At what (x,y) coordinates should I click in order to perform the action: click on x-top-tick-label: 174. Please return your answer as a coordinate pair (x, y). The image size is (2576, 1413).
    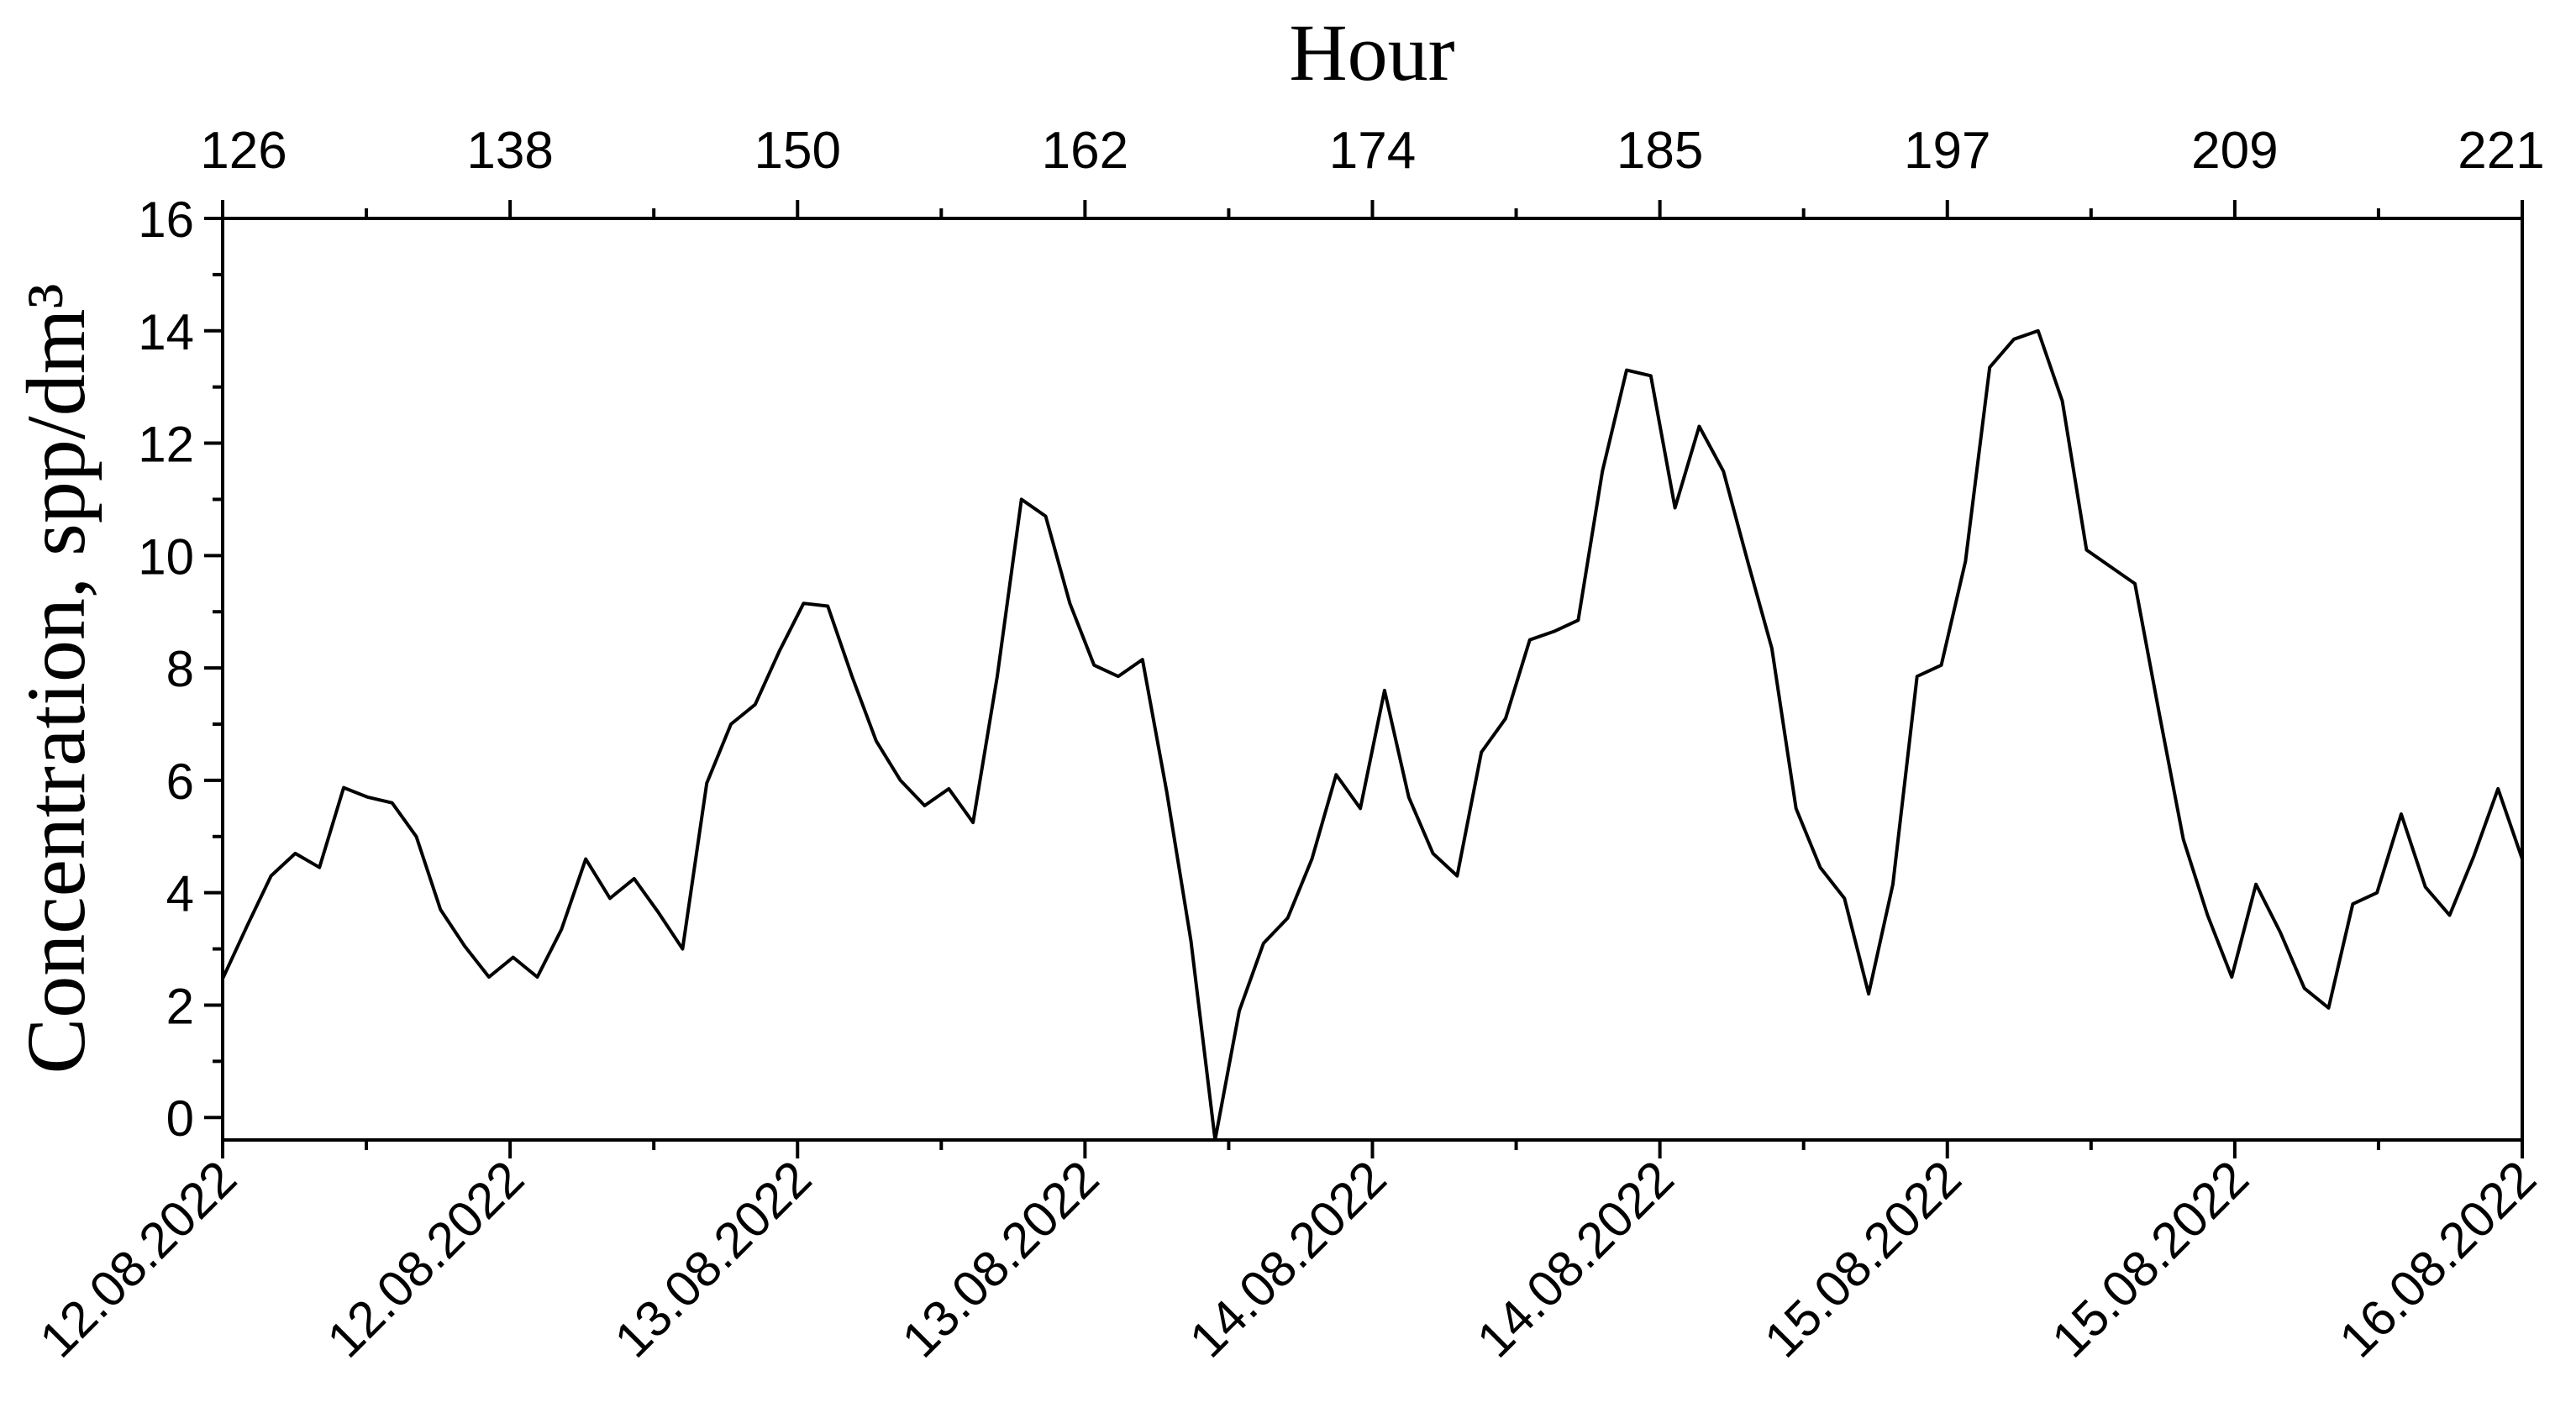
    Looking at the image, I should click on (1372, 151).